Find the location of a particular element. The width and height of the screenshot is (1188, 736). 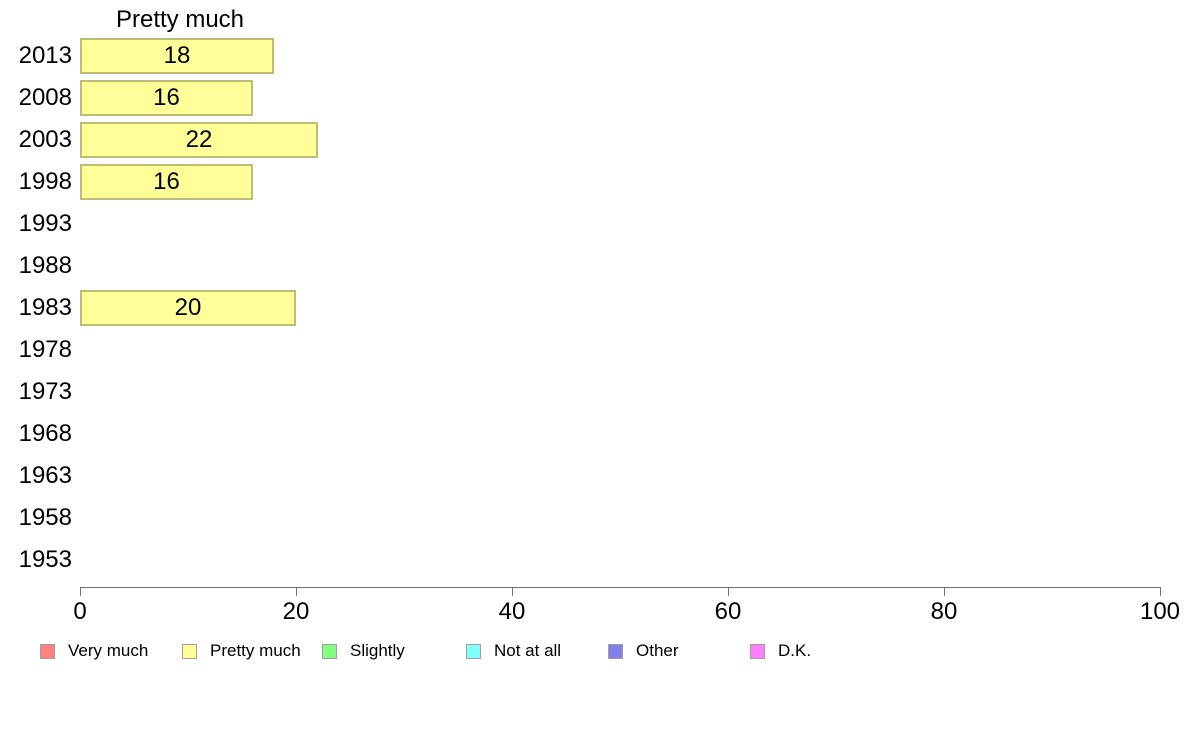

bar: 18 is located at coordinates (177, 56).